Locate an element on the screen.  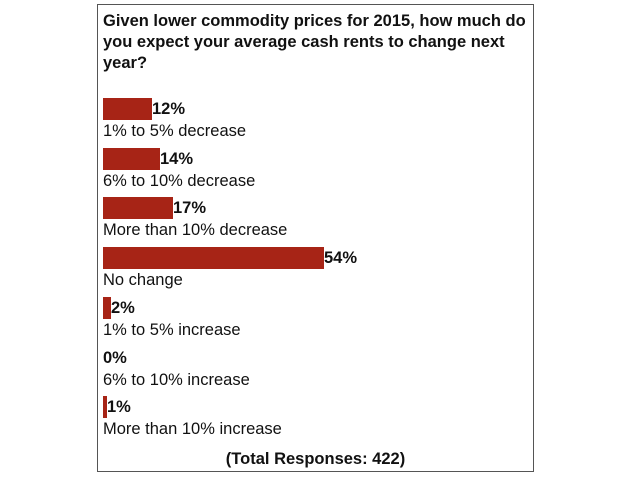
percent-label: 1% is located at coordinates (119, 407).